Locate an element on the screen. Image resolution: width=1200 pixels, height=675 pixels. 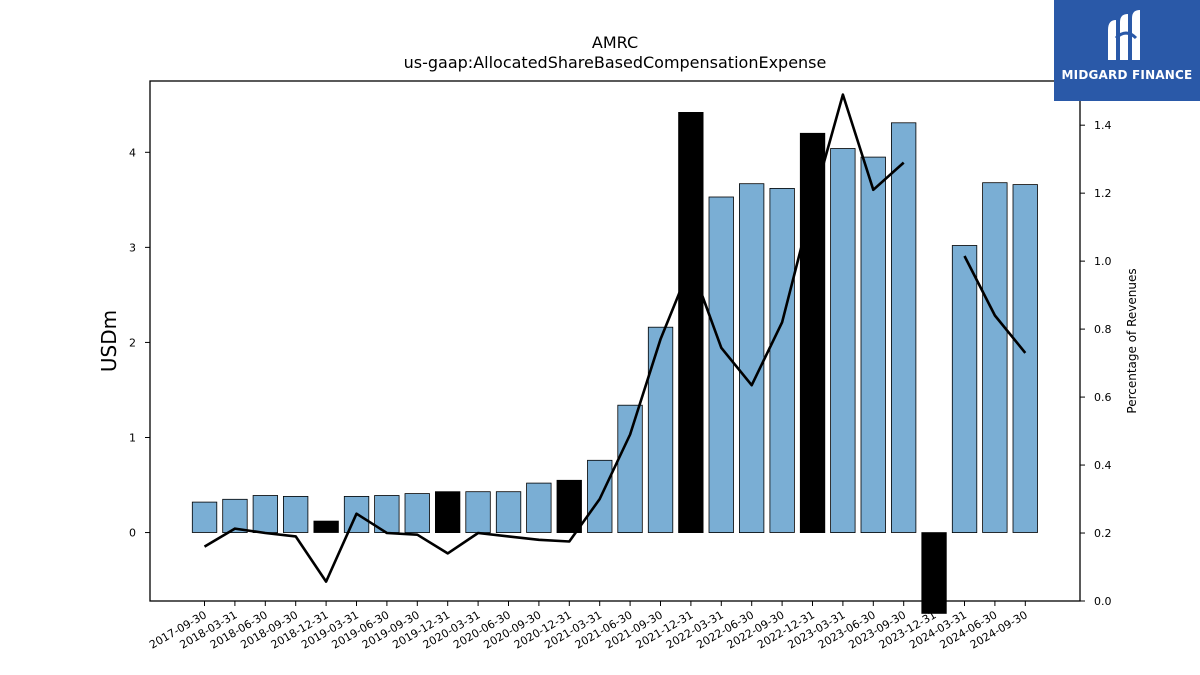
brand-name: MIDGARD FINANCE is located at coordinates (1127, 75).